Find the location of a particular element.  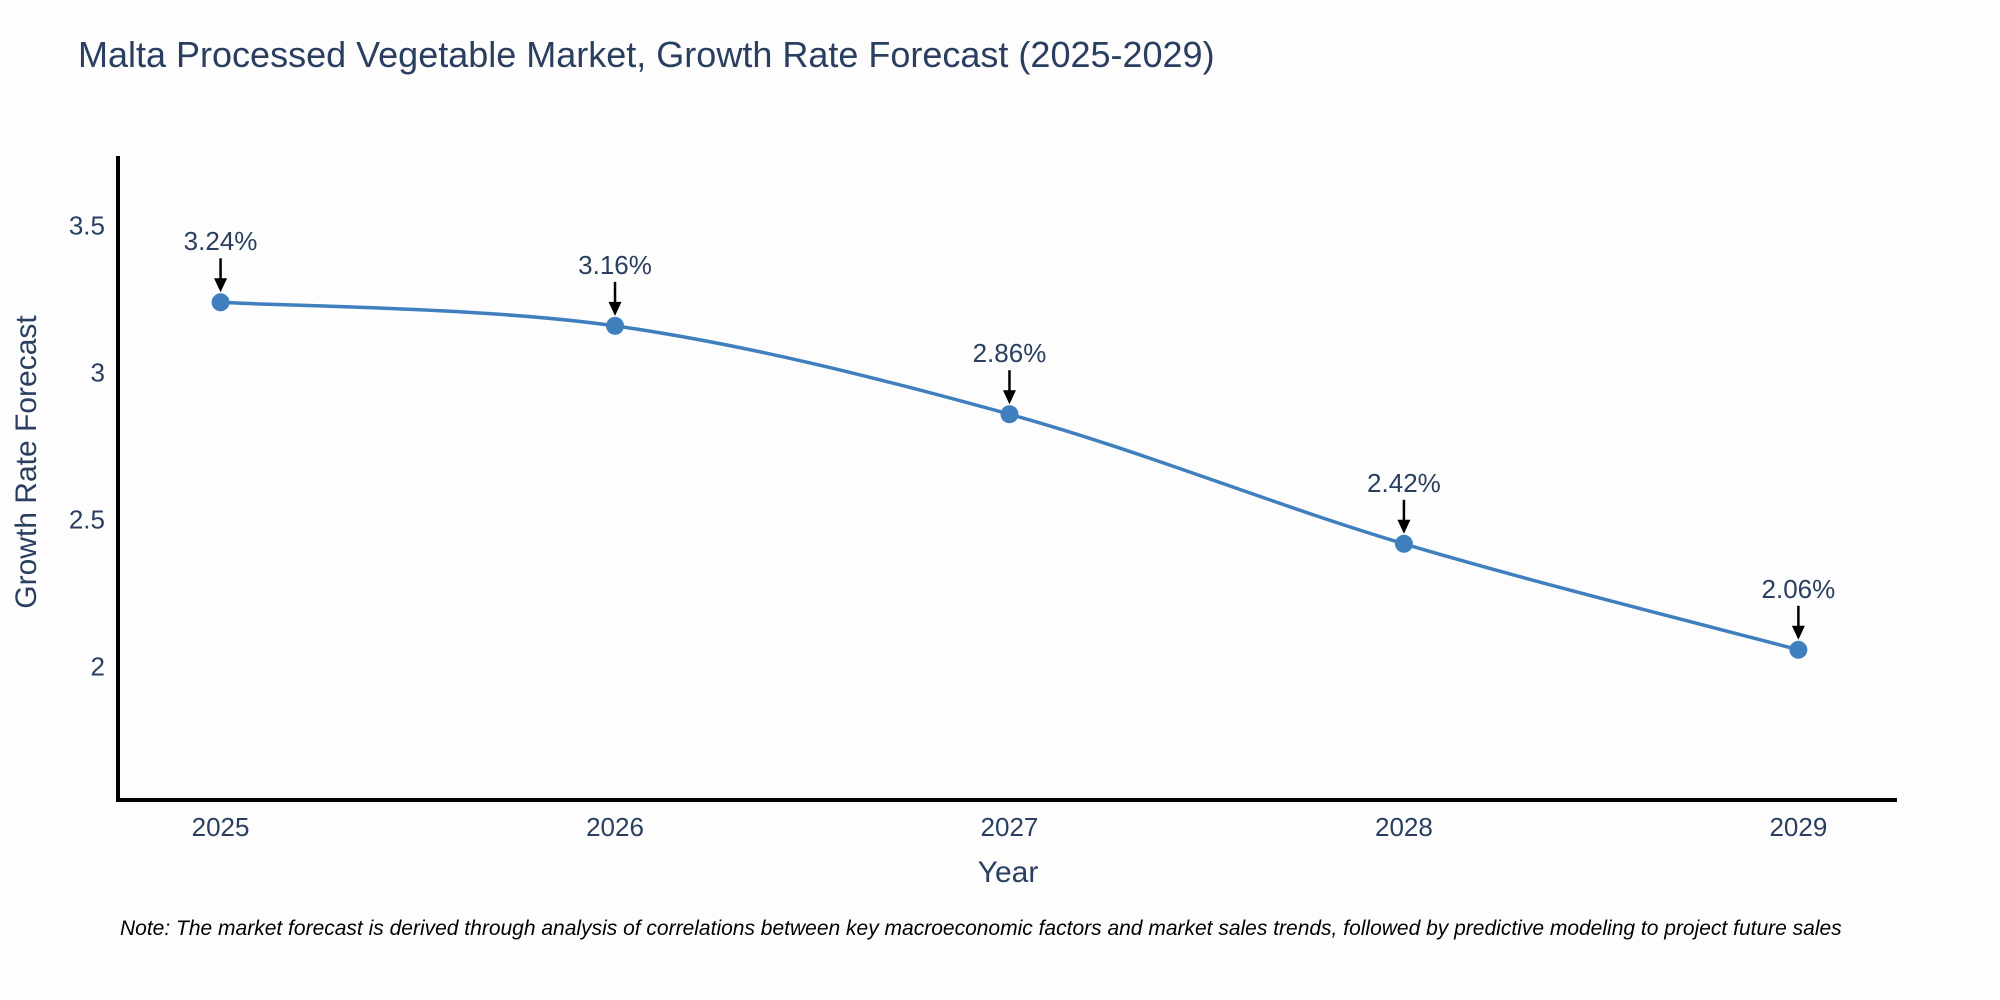

x-axis-title: Year is located at coordinates (1008, 872).